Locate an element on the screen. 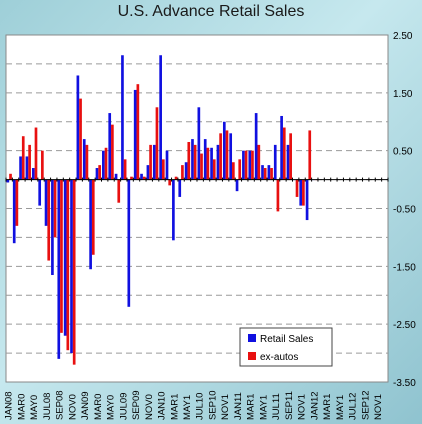 Image resolution: width=422 pixels, height=424 pixels. legend-swatch-retail-sales is located at coordinates (252, 338).